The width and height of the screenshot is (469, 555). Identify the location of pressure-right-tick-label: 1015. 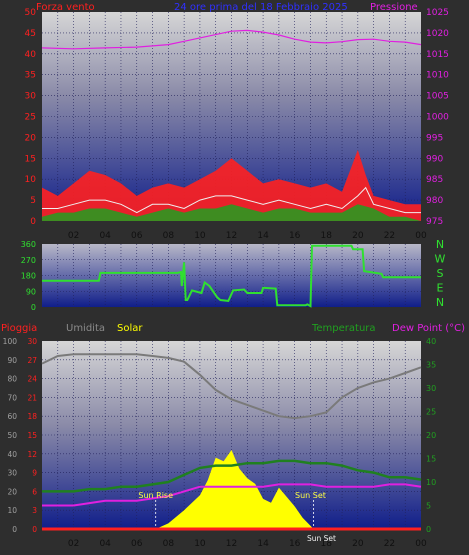
(437, 55).